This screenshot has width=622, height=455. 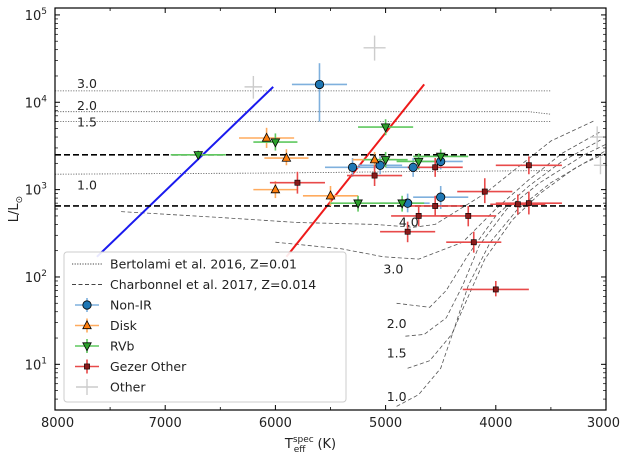 I want to click on y-tick-label: 10³, so click(x=36, y=190).